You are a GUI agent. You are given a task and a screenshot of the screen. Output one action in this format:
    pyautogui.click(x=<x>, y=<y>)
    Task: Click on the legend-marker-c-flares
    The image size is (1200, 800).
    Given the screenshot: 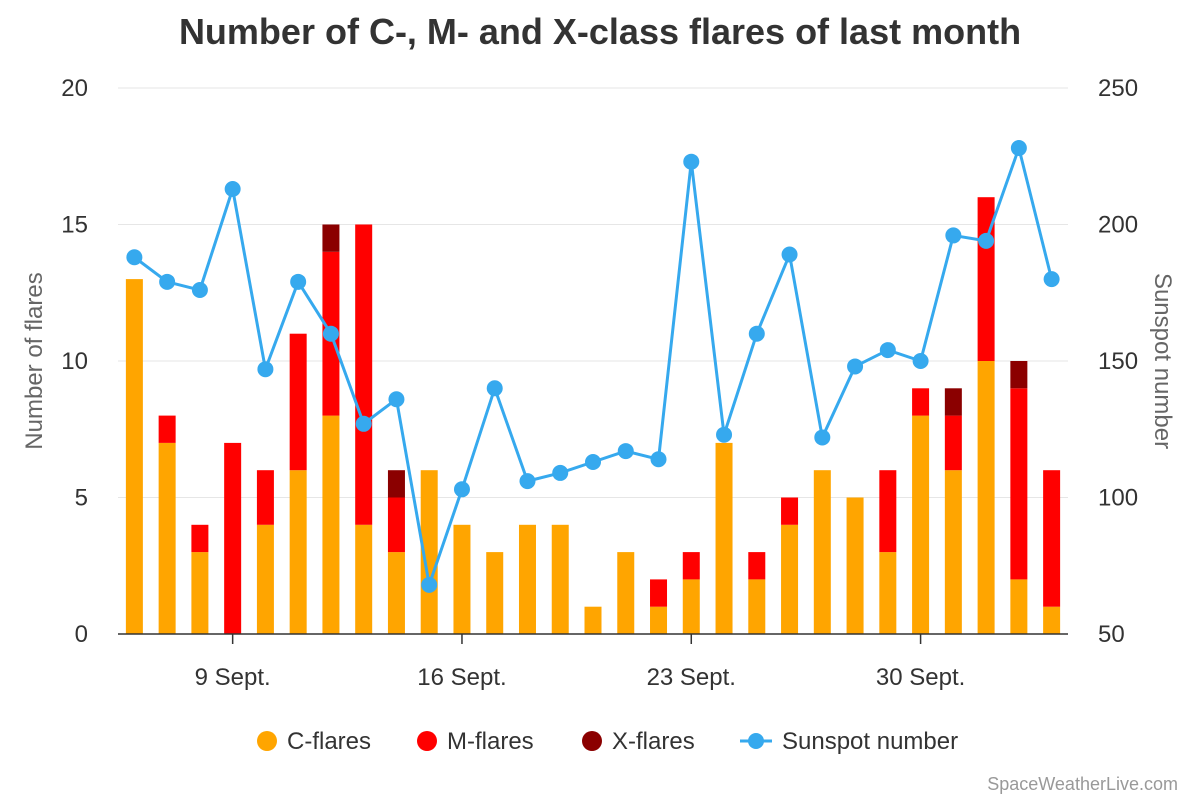 What is the action you would take?
    pyautogui.click(x=267, y=741)
    